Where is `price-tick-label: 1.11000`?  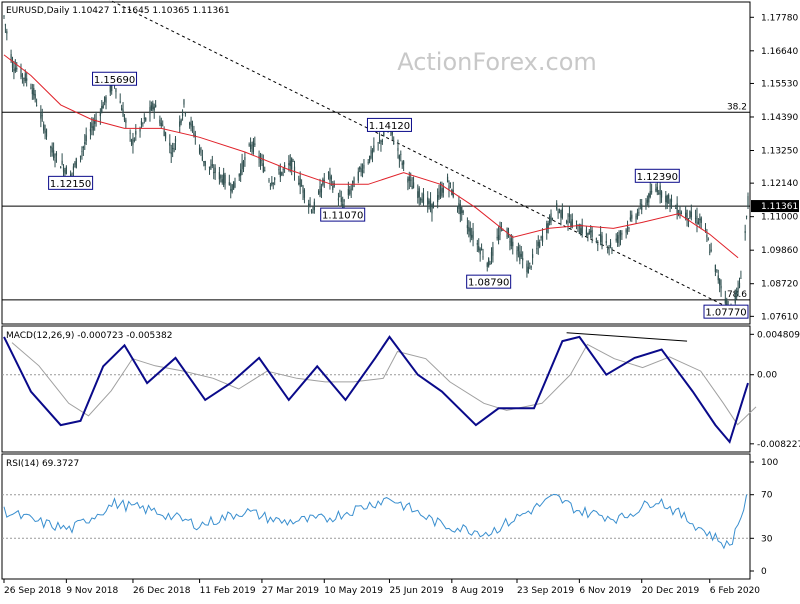 price-tick-label: 1.11000 is located at coordinates (779, 218).